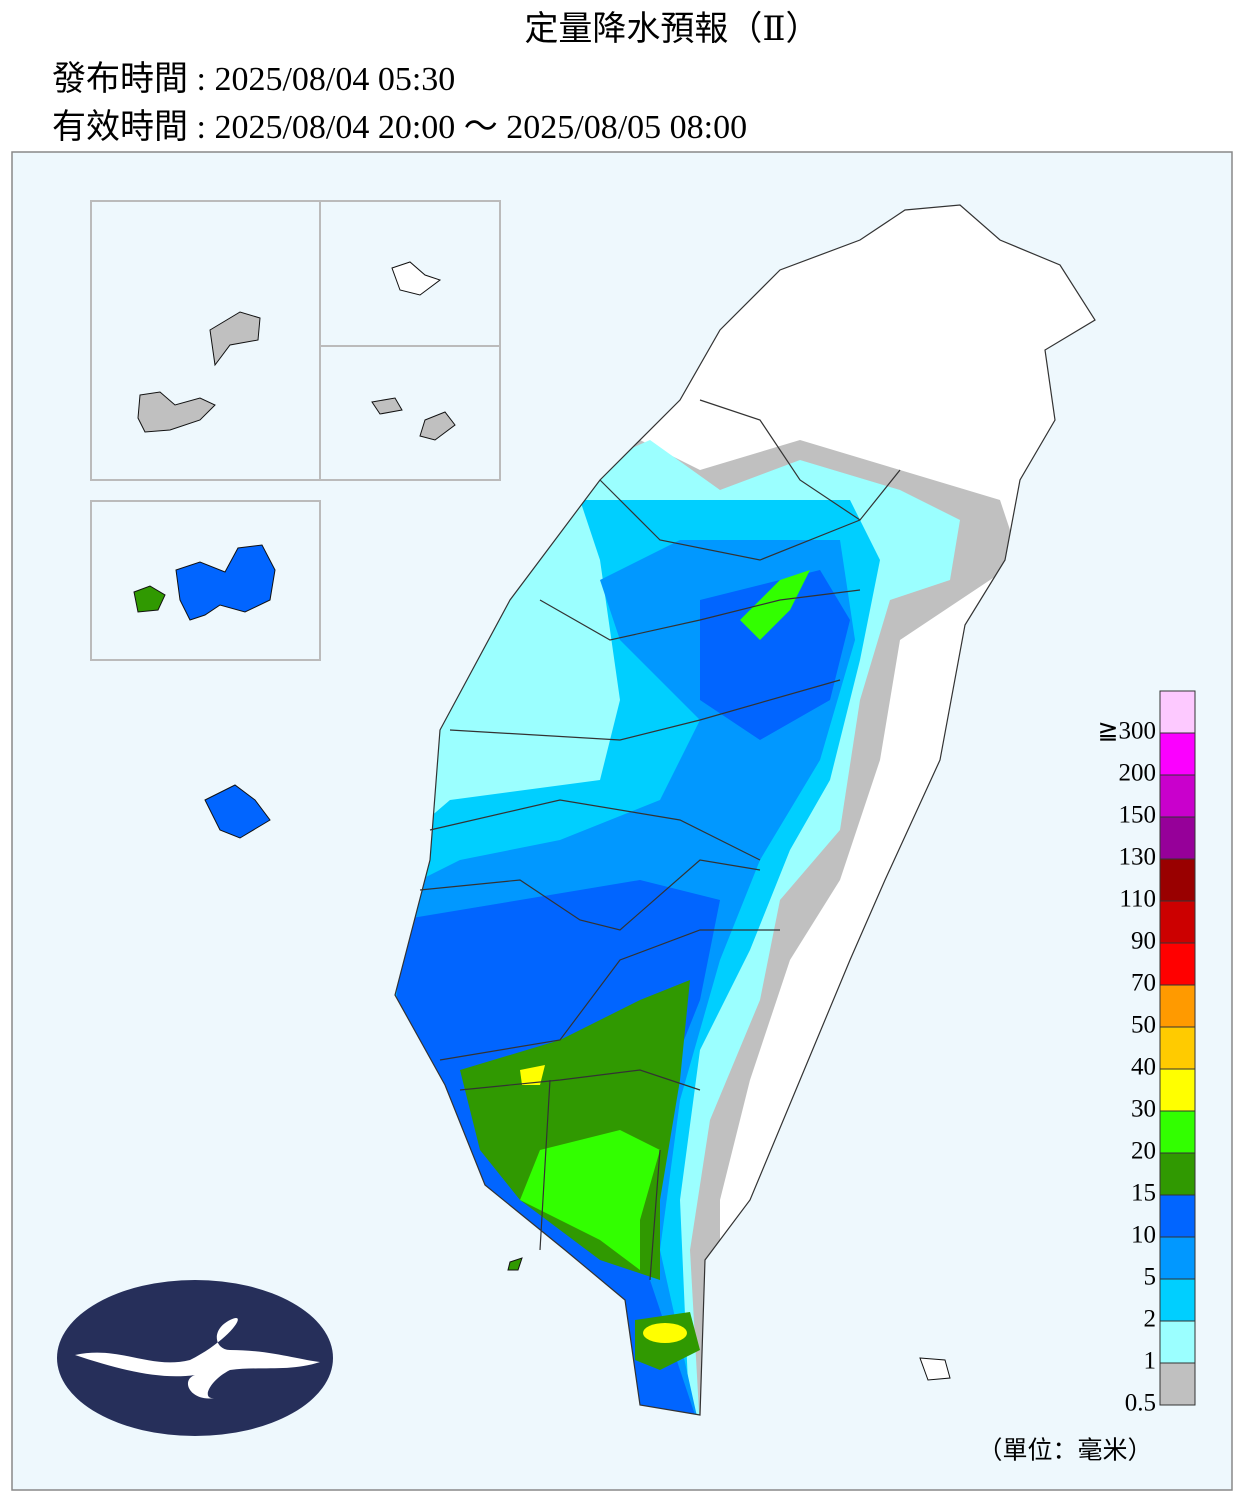  What do you see at coordinates (1137, 899) in the screenshot?
I see `legend-label: 110` at bounding box center [1137, 899].